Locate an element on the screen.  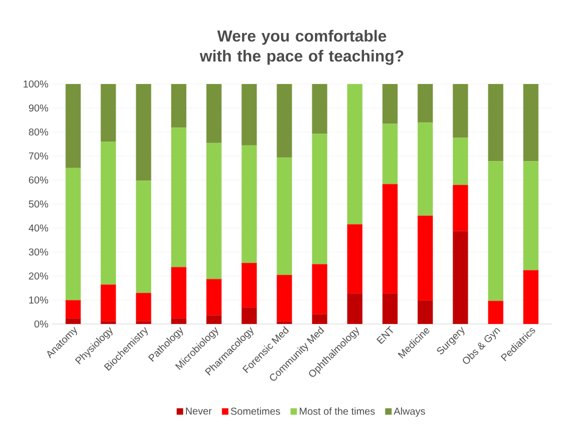
y-tick-label: 50% is located at coordinates (38, 204).